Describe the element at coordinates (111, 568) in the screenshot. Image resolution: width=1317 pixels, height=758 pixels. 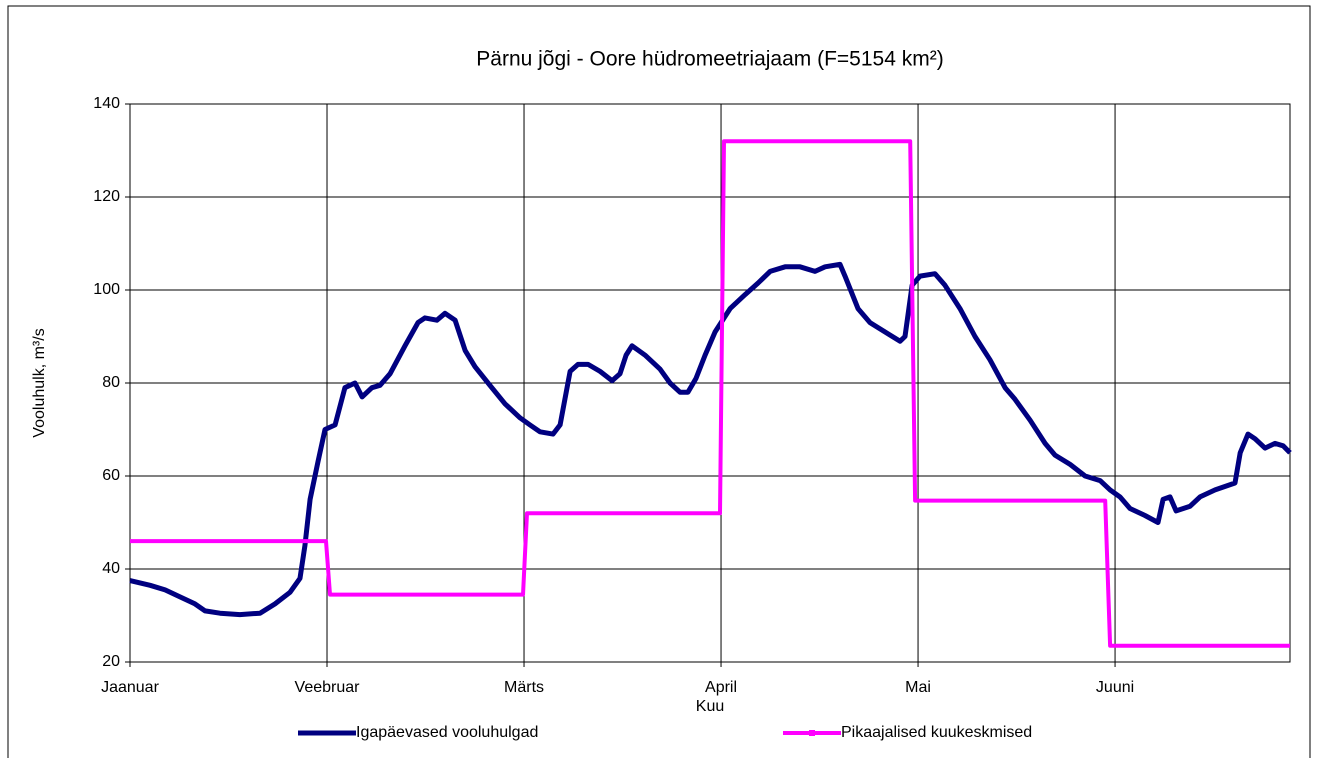
I see `y-tick-label: 40` at that location.